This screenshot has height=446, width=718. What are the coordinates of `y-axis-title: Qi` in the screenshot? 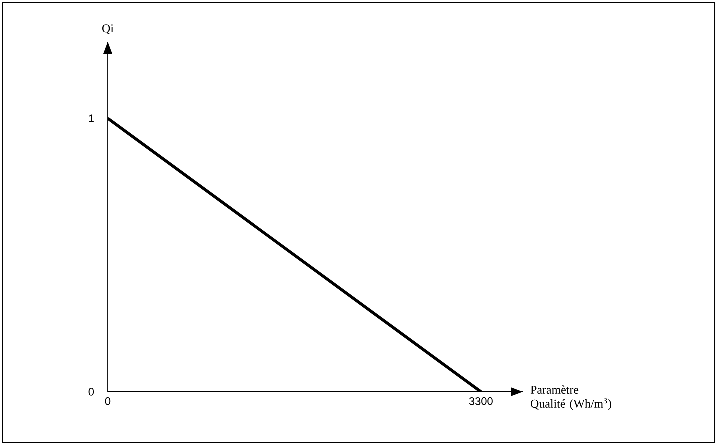 It's located at (108, 29).